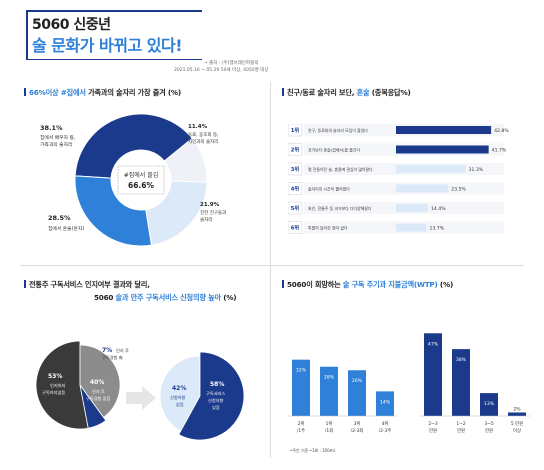  What do you see at coordinates (517, 423) in the screenshot?
I see `vbar-label: 5 만원` at bounding box center [517, 423].